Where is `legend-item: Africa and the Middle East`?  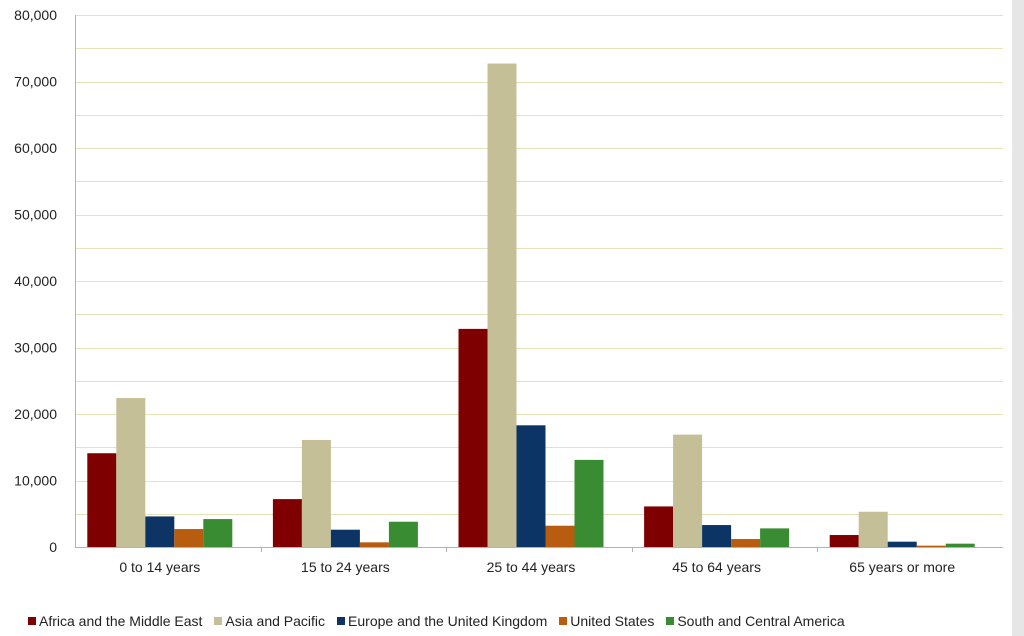 legend-item: Africa and the Middle East is located at coordinates (115, 621).